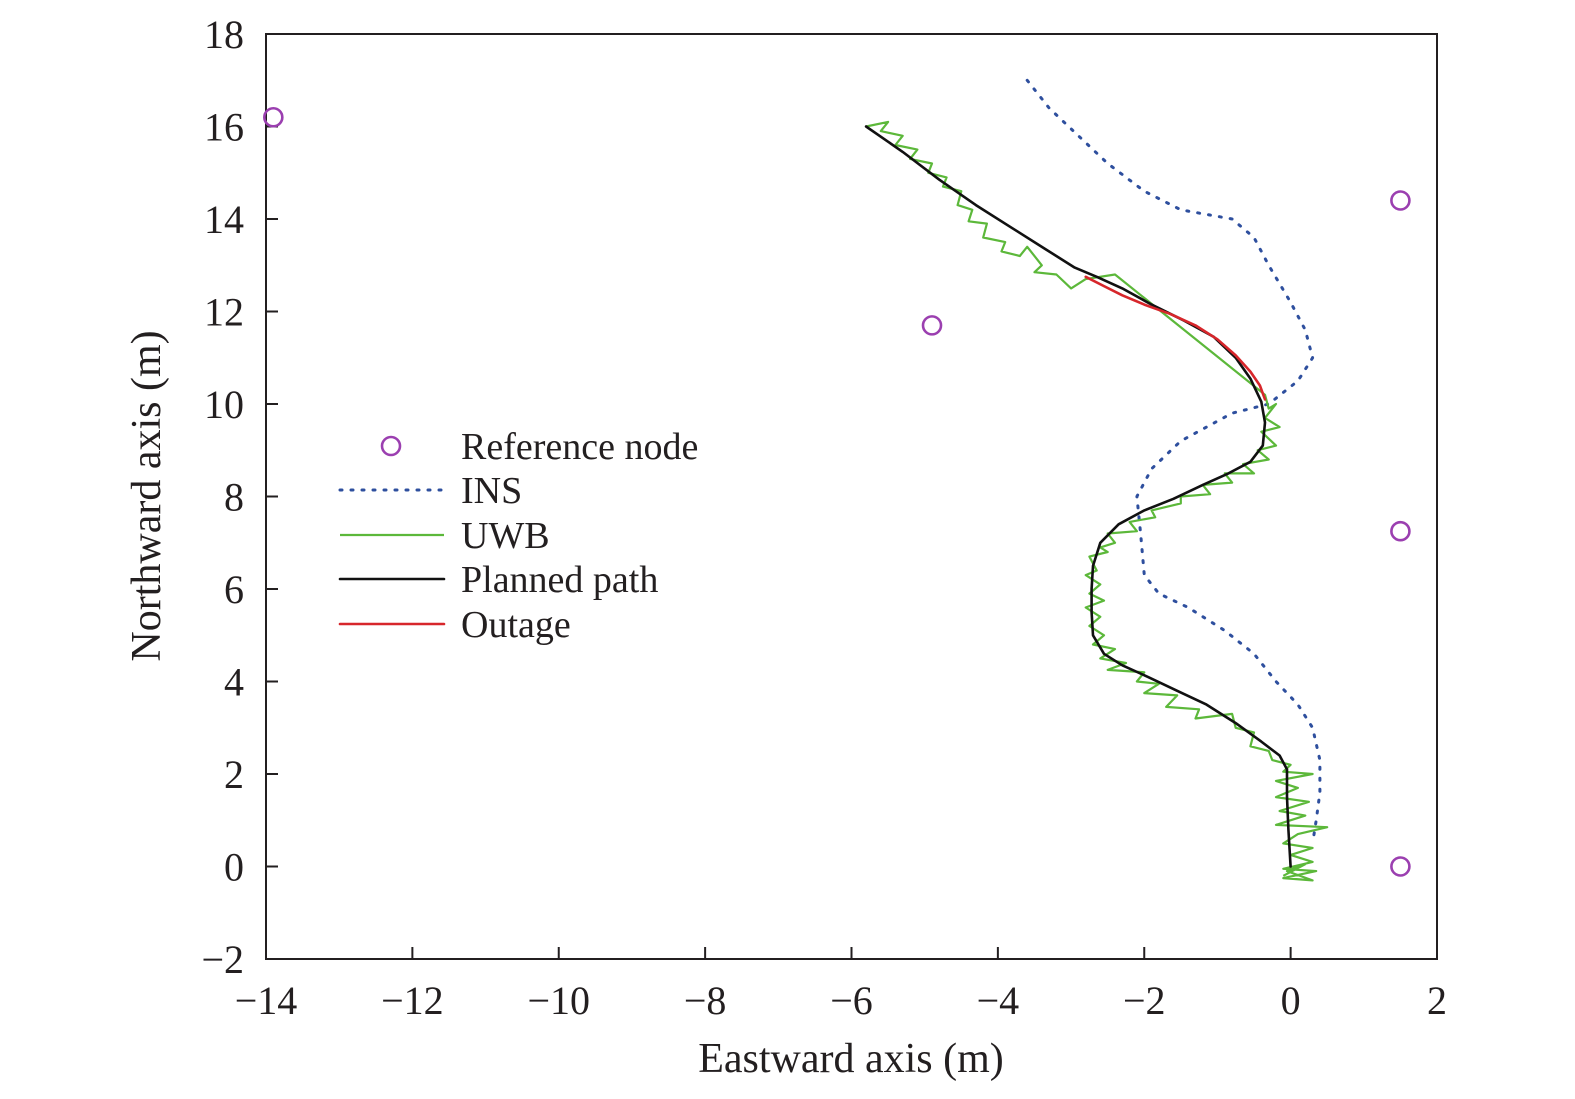 The height and width of the screenshot is (1099, 1575). Describe the element at coordinates (579, 447) in the screenshot. I see `legend-label-reference-node: Reference node` at that location.